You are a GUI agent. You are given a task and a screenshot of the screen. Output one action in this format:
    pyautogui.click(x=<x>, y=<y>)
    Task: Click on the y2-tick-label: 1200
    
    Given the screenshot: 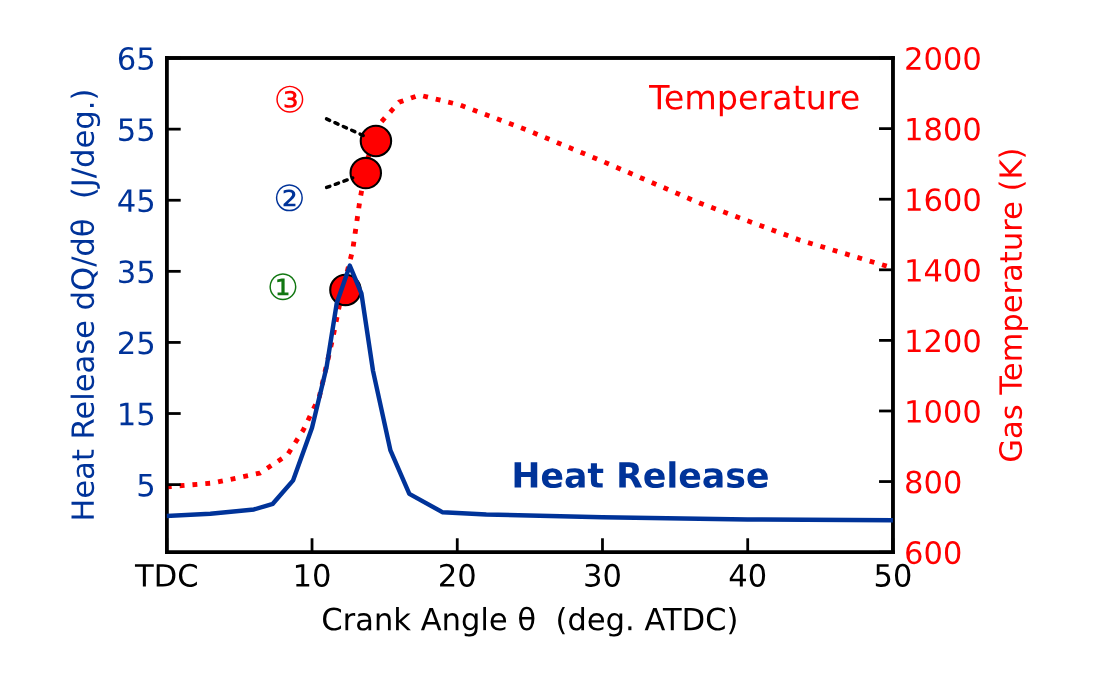 What is the action you would take?
    pyautogui.click(x=943, y=341)
    